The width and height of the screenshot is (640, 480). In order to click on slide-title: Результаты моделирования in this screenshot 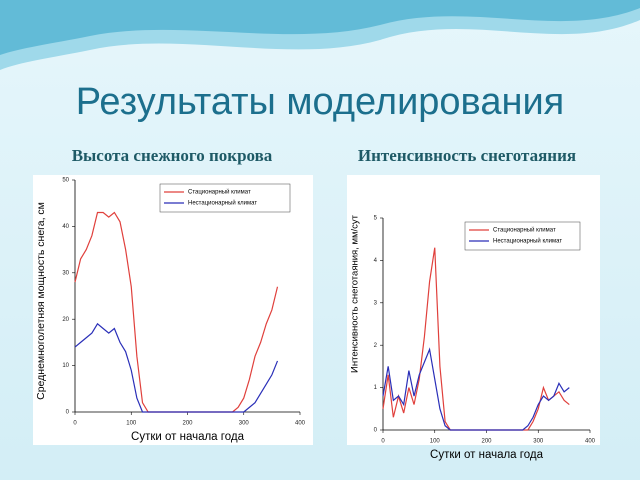, I will do `click(320, 102)`.